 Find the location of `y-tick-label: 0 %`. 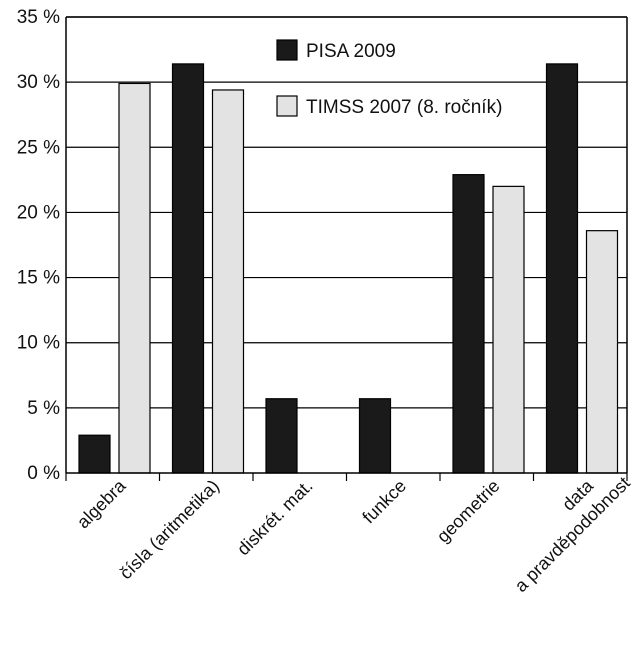

y-tick-label: 0 % is located at coordinates (43, 473).